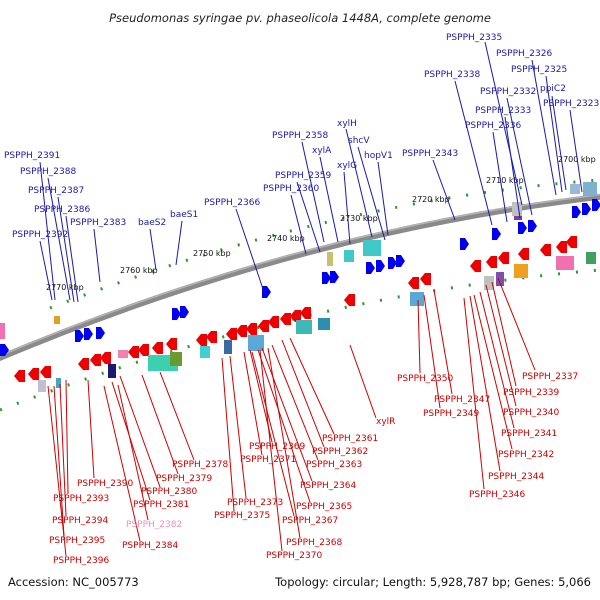  What do you see at coordinates (334, 465) in the screenshot?
I see `gene-label: PSPPH_2363` at bounding box center [334, 465].